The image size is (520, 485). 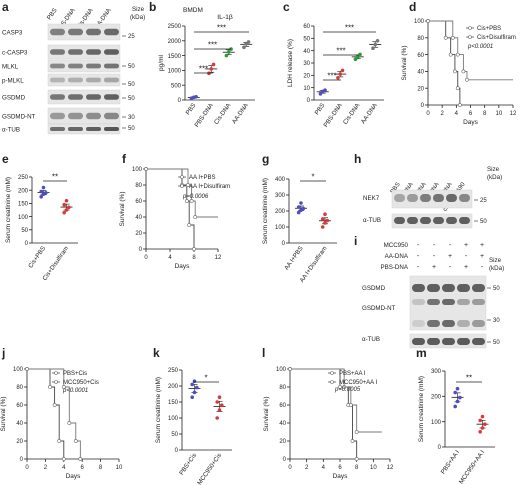 What do you see at coordinates (193, 10) in the screenshot?
I see `chart-subtitle-b: BMDM` at bounding box center [193, 10].